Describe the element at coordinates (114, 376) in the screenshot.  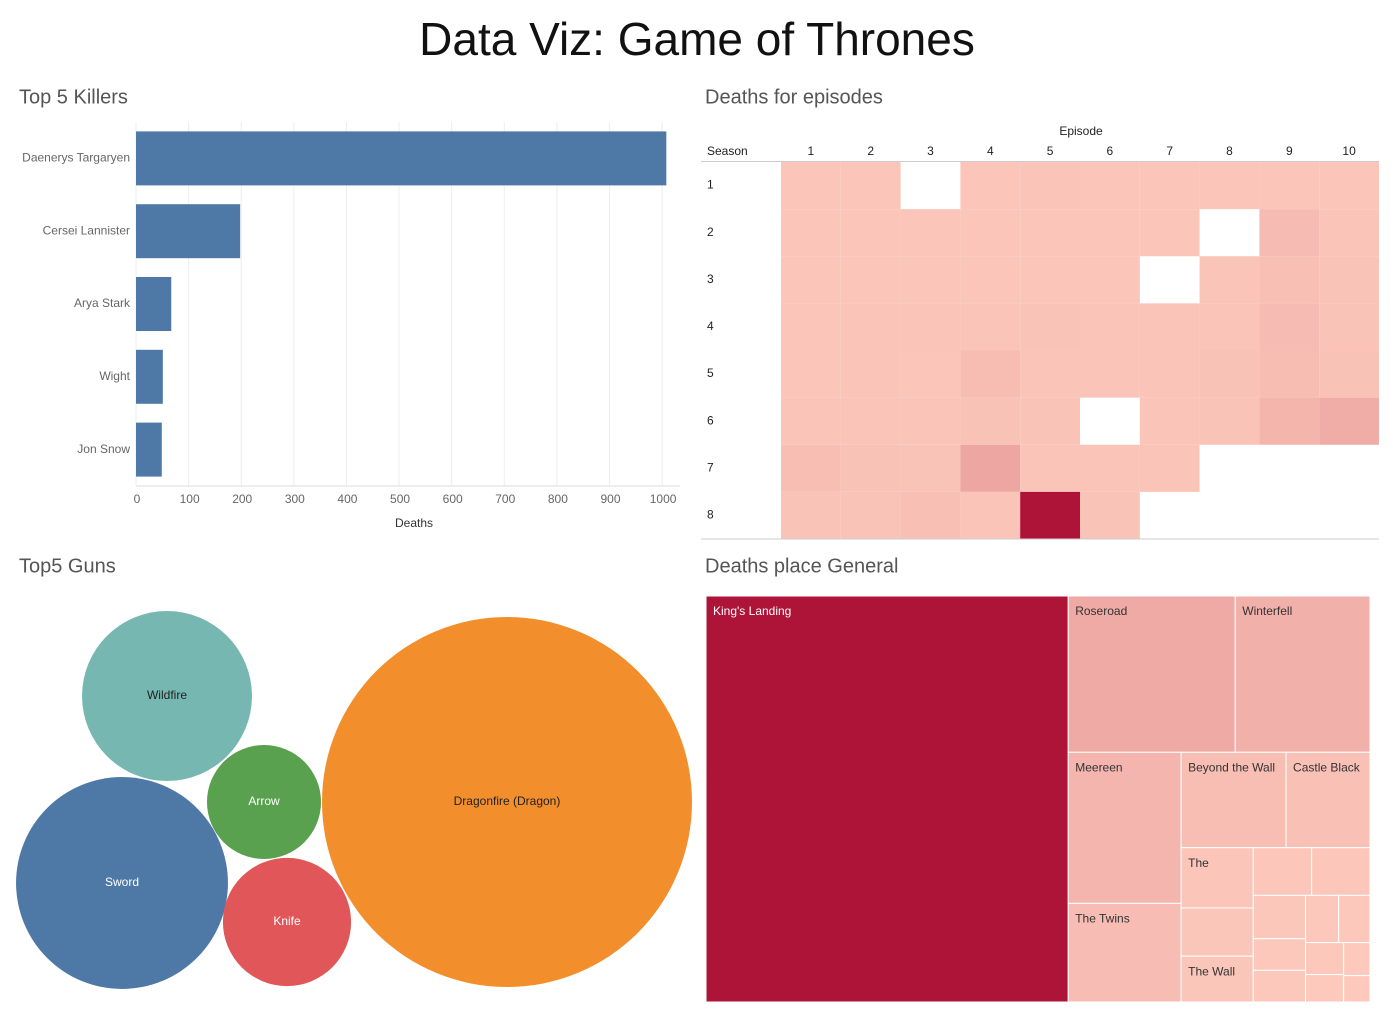
I see `y-tick-label: Wight` at that location.